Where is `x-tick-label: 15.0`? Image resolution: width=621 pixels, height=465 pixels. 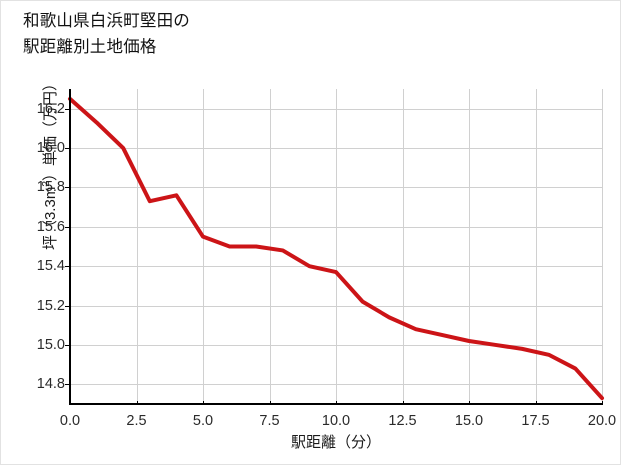
x-tick-label: 15.0 is located at coordinates (469, 421).